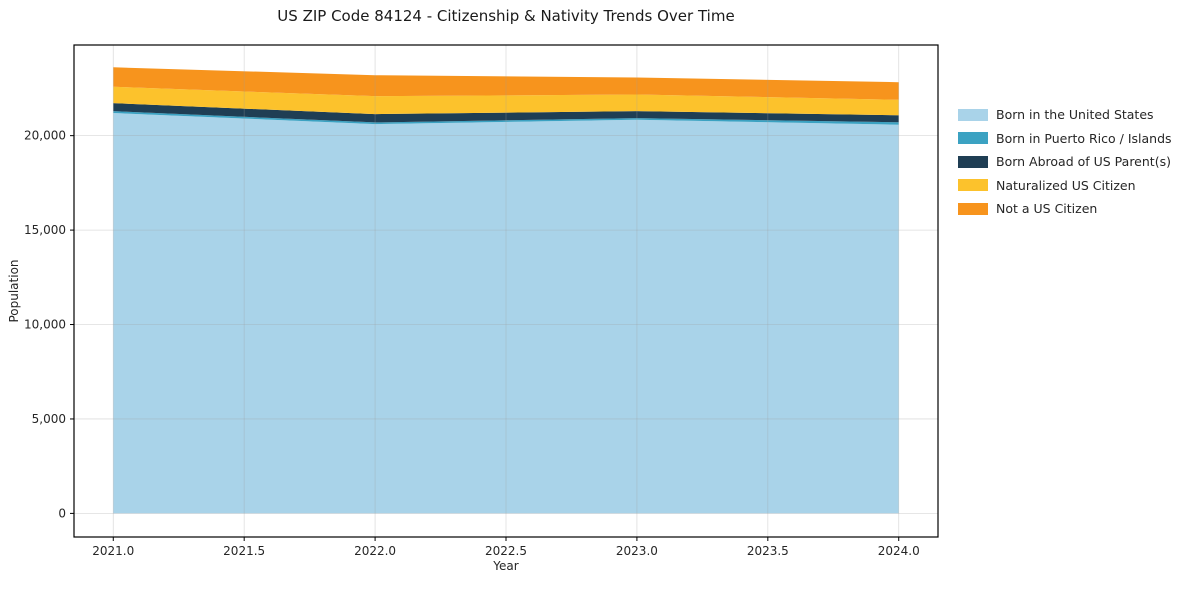 Image resolution: width=1189 pixels, height=590 pixels. Describe the element at coordinates (1075, 115) in the screenshot. I see `legend-label: Born in the United States` at that location.